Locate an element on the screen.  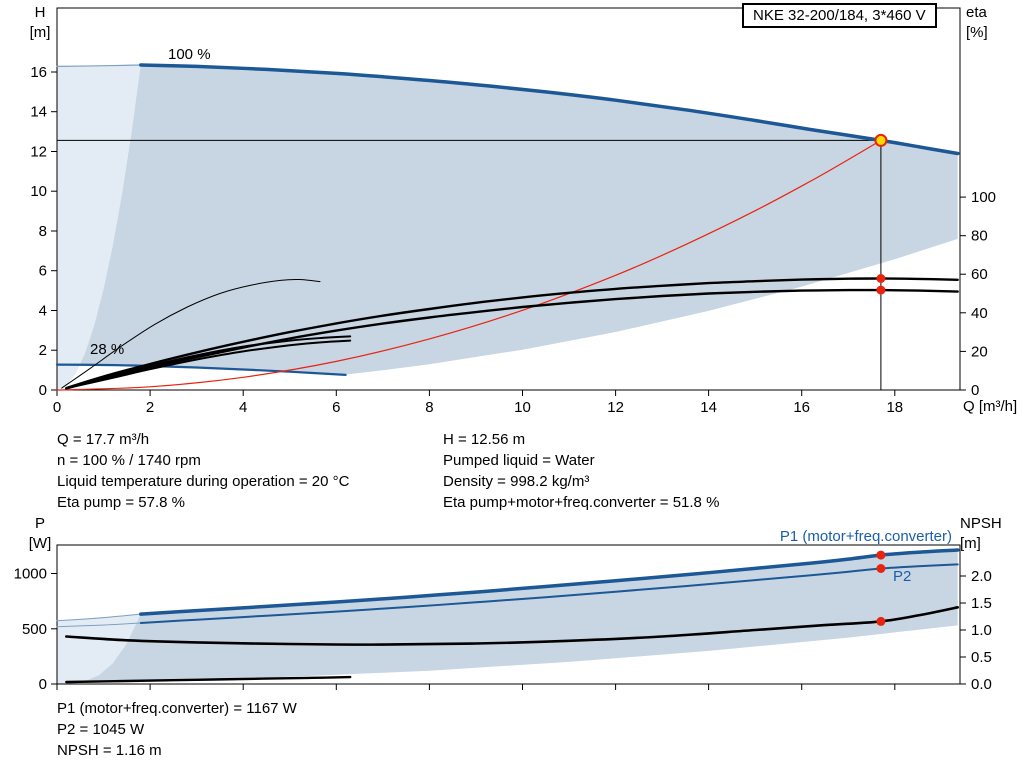
npsh-curve is located at coordinates (512, 626).